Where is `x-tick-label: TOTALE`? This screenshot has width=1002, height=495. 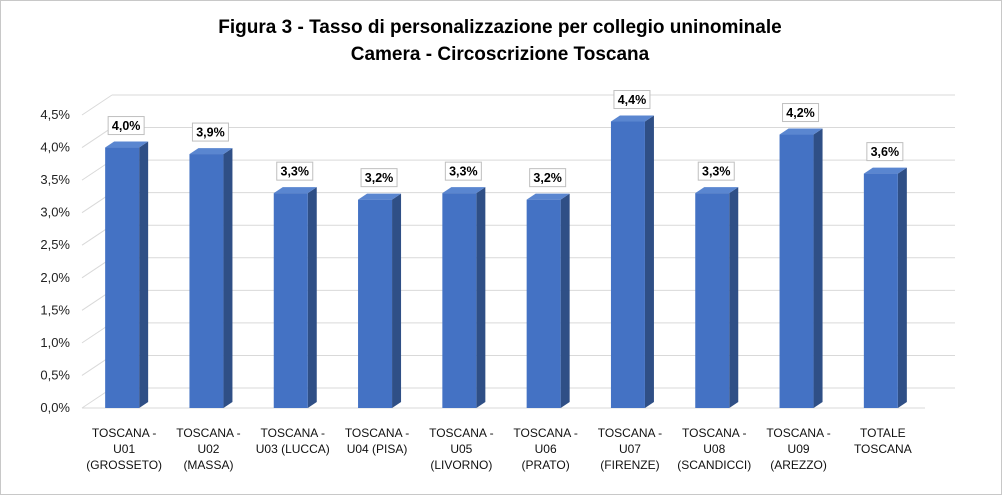 x-tick-label: TOTALE is located at coordinates (883, 433).